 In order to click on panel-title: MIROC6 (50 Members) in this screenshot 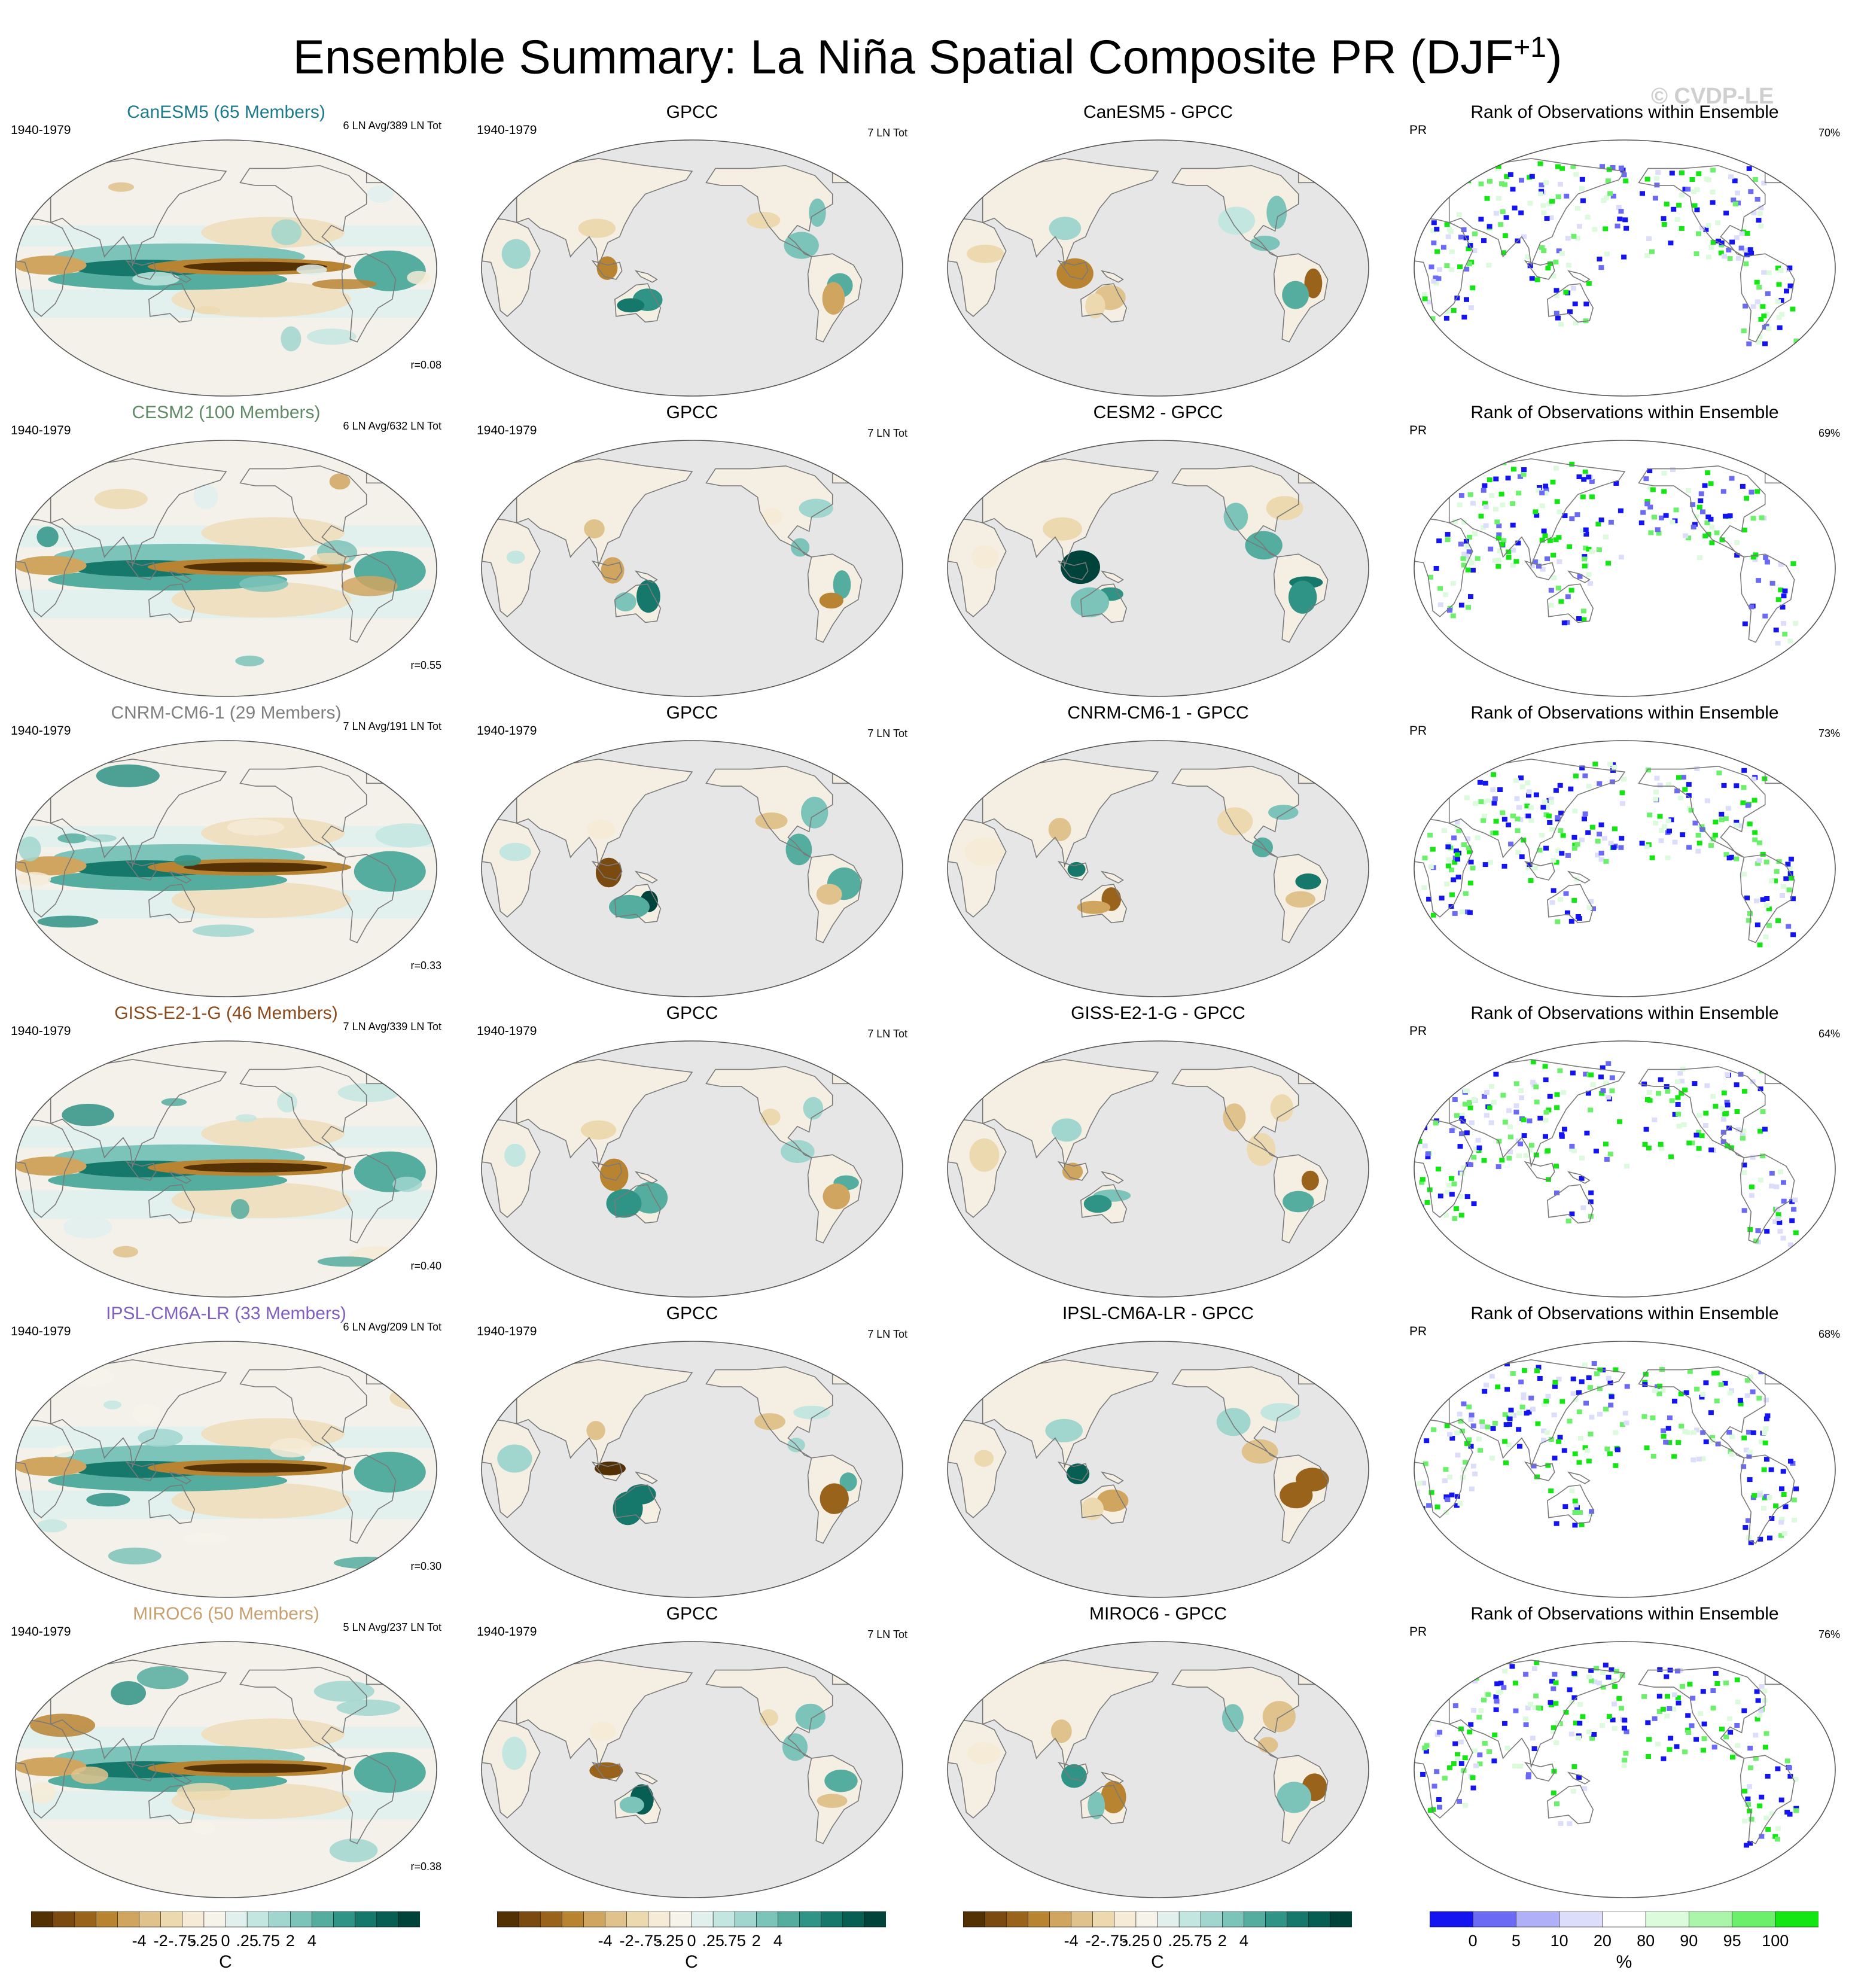, I will do `click(226, 1614)`.